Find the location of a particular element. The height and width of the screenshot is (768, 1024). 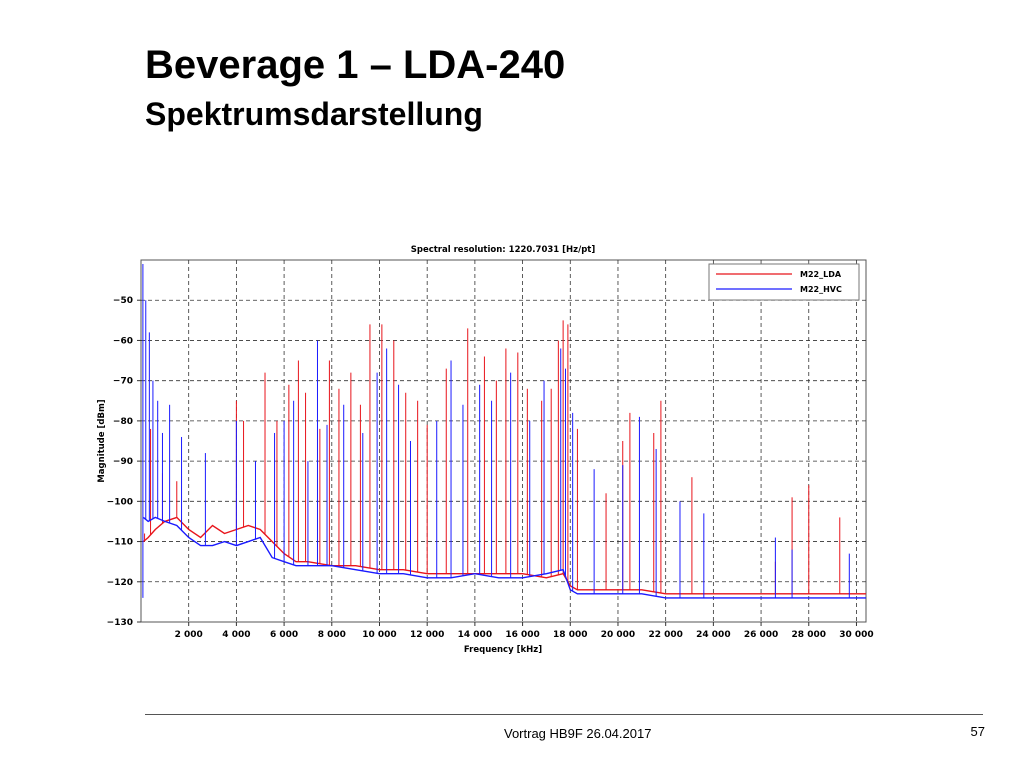

x-tick-label: 18 000 is located at coordinates (570, 635).